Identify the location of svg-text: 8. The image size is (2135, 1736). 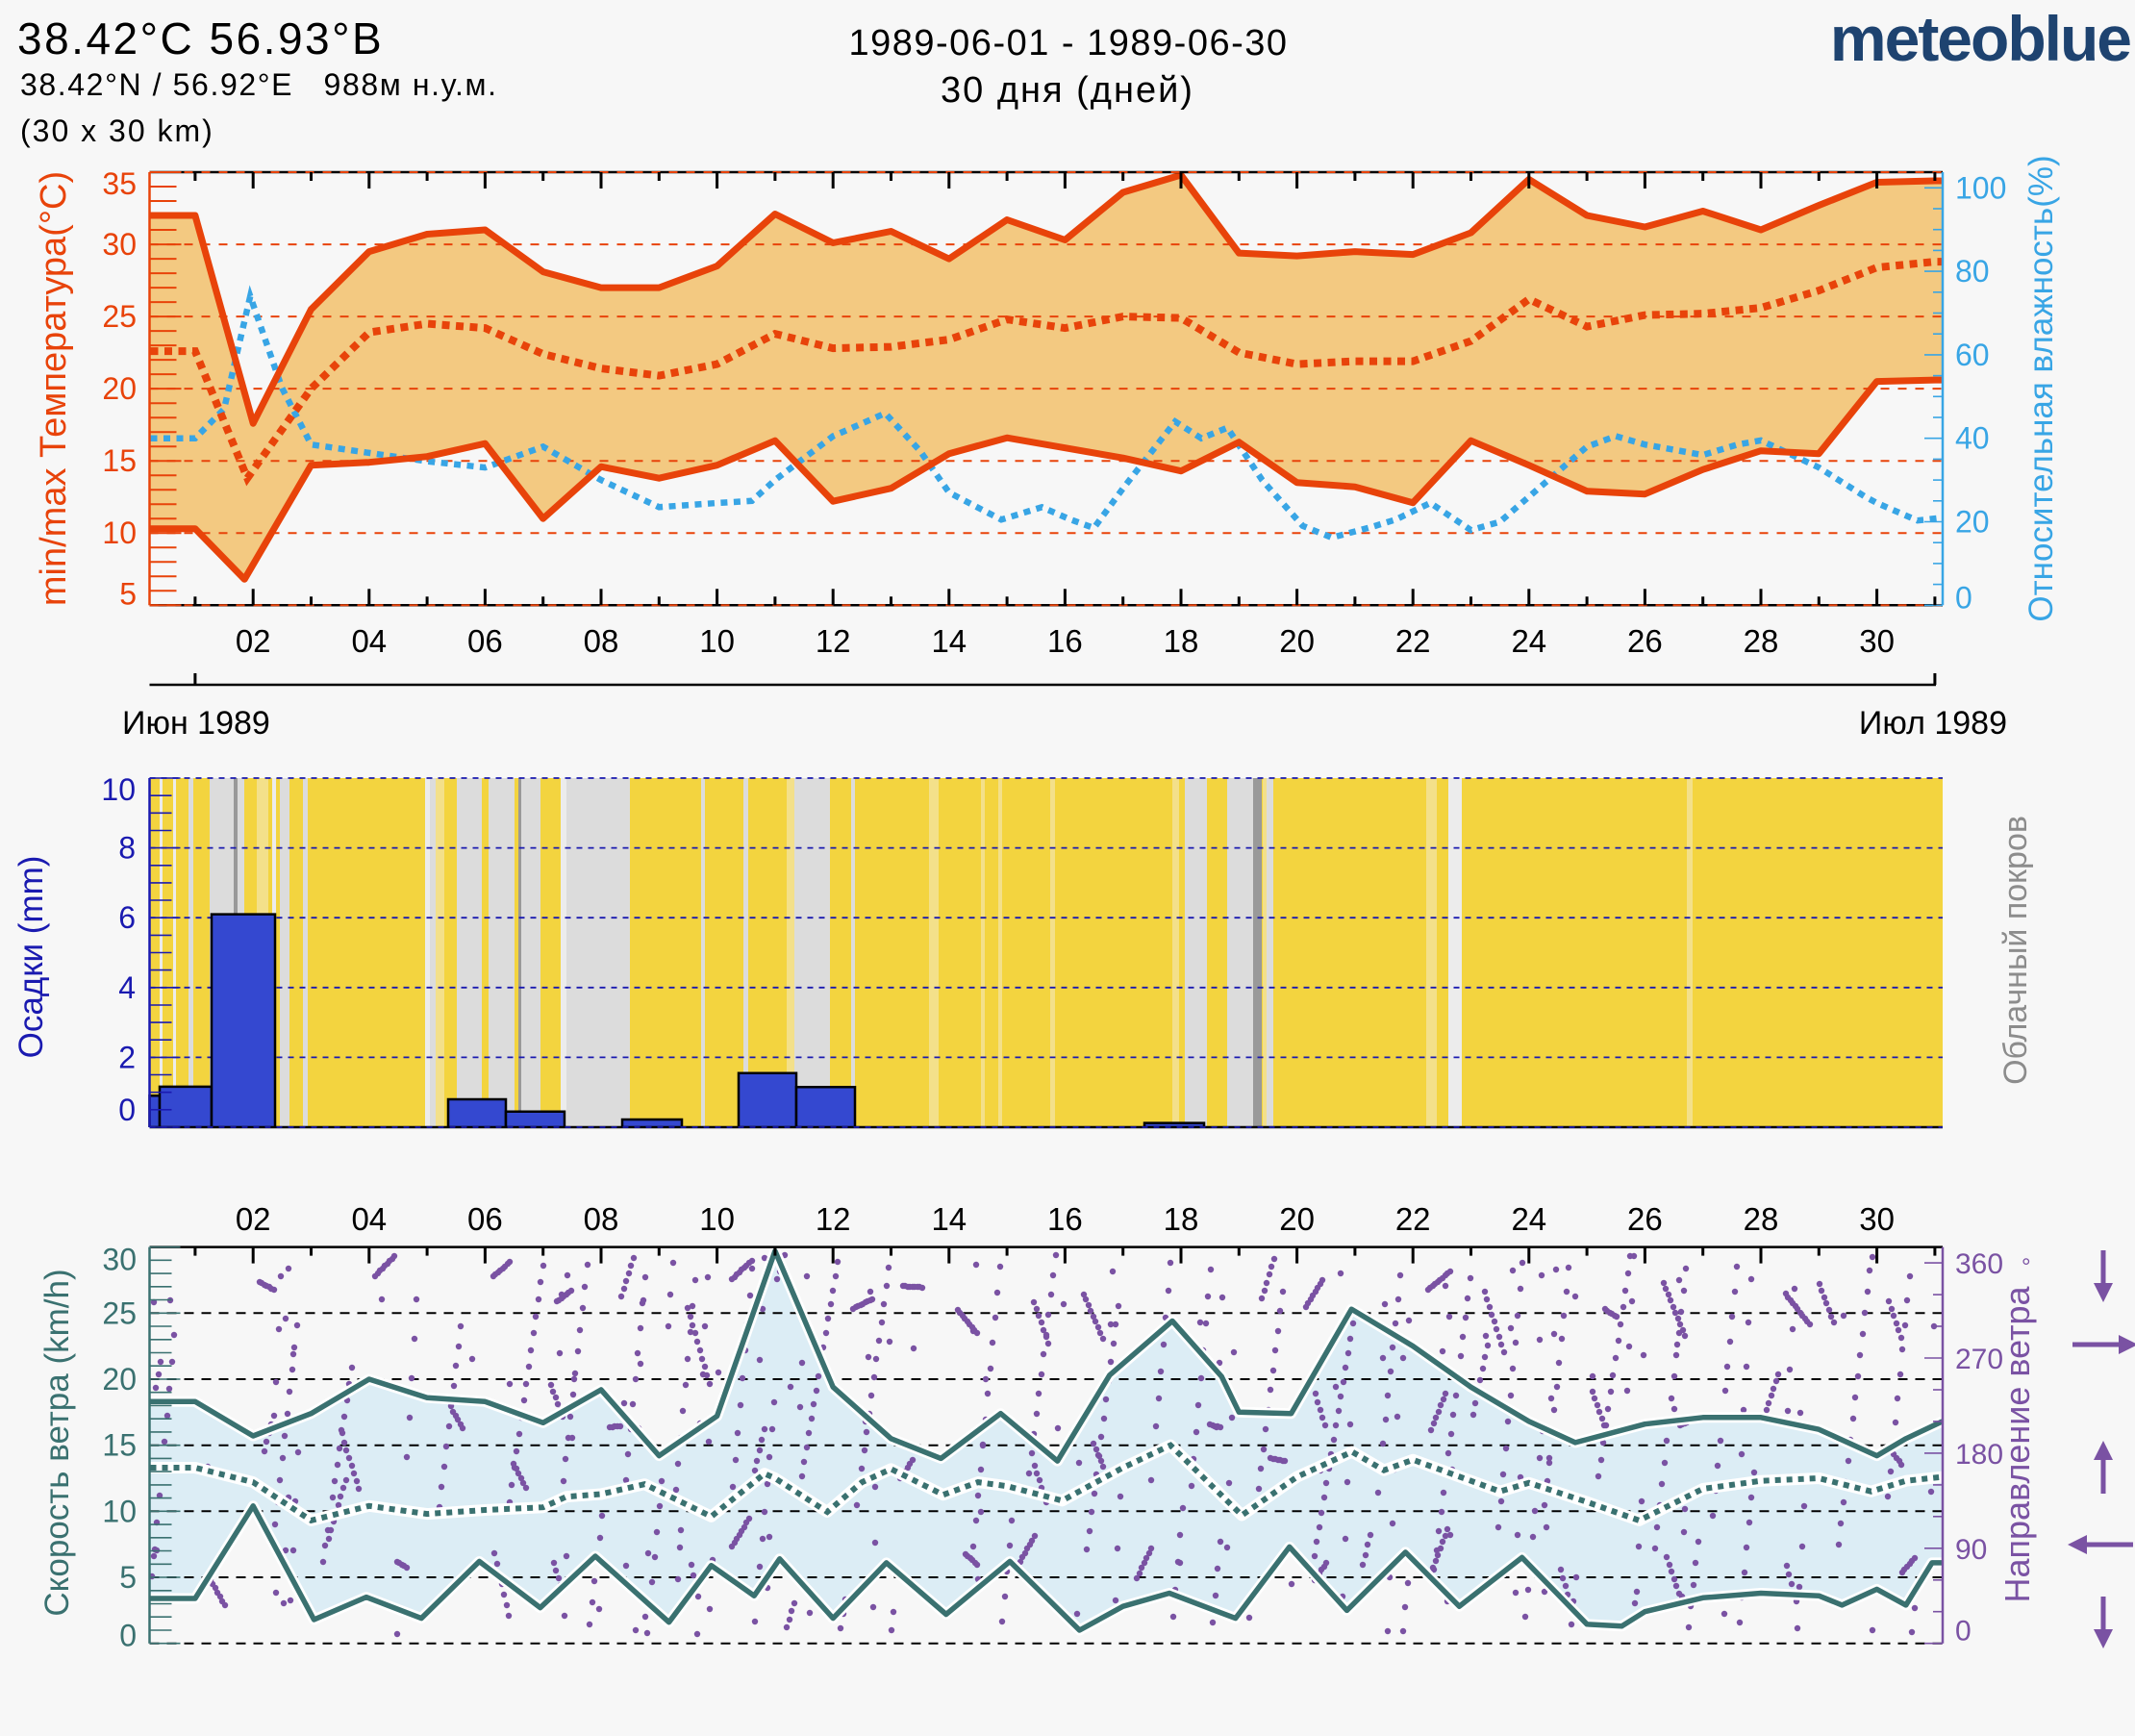
(127, 848).